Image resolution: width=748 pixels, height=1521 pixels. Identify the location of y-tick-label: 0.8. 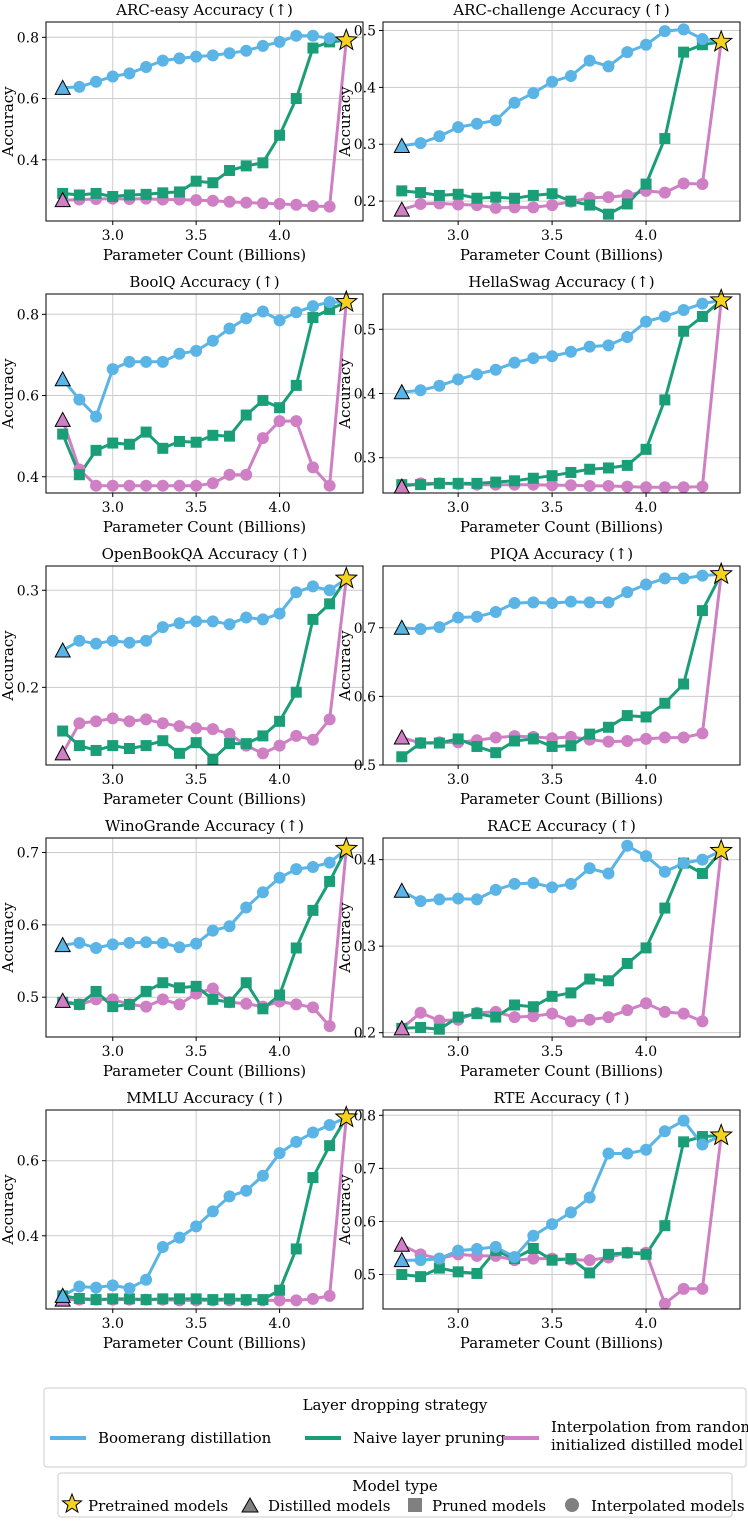
(28, 315).